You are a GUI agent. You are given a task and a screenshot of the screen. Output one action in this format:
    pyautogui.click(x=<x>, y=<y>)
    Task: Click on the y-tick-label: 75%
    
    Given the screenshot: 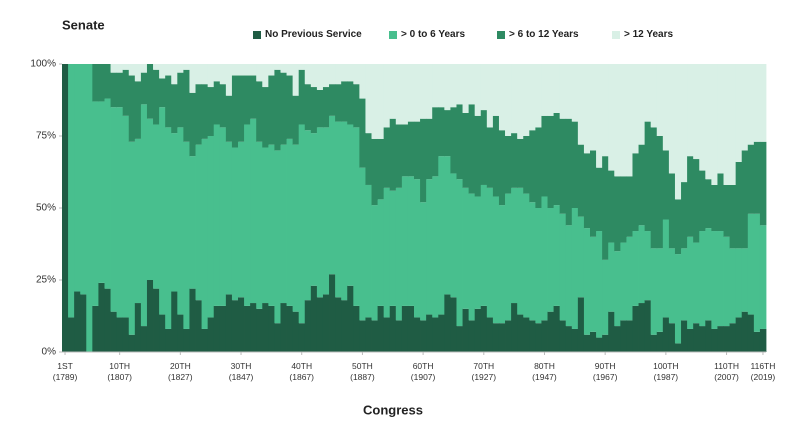 What is the action you would take?
    pyautogui.click(x=46, y=136)
    